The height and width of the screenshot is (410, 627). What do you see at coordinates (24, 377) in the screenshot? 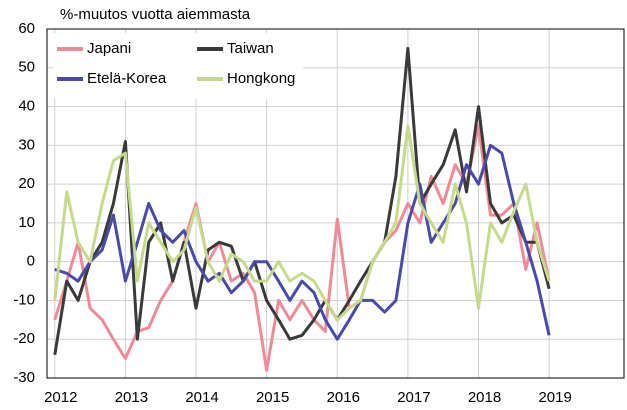
I see `y-tick-label: -30` at bounding box center [24, 377].